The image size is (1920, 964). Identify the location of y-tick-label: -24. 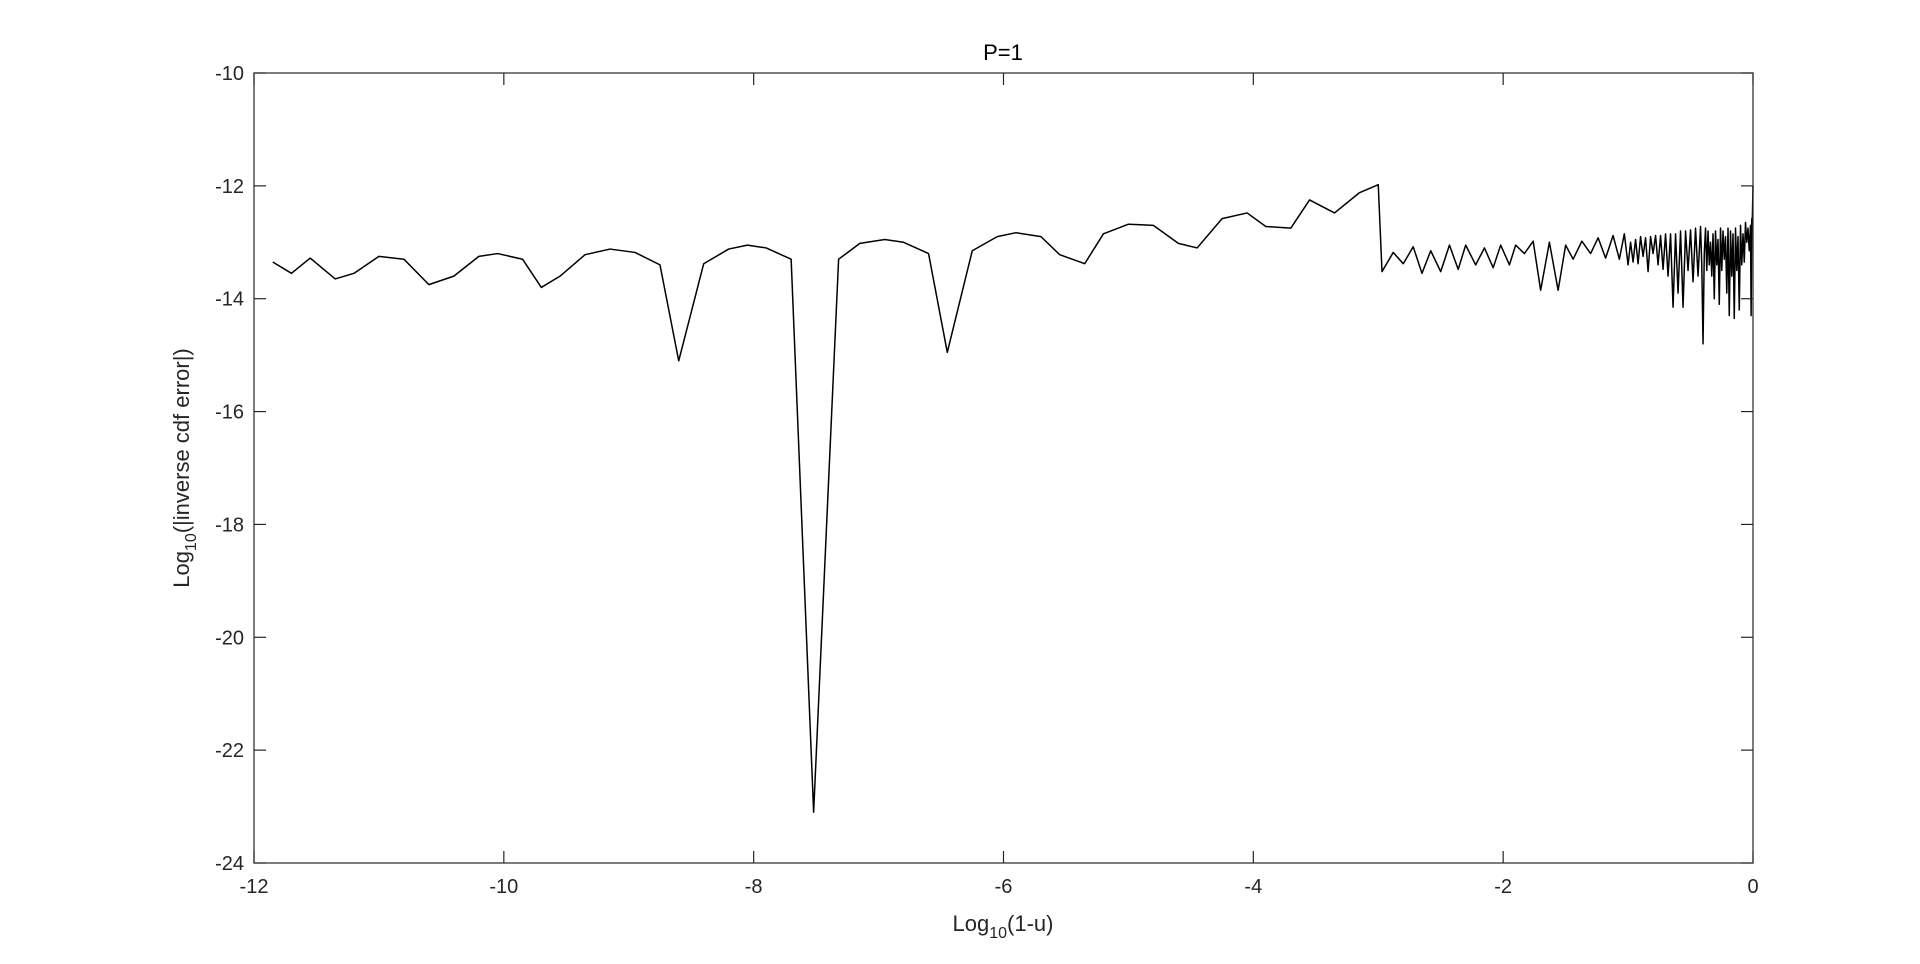
(229, 864).